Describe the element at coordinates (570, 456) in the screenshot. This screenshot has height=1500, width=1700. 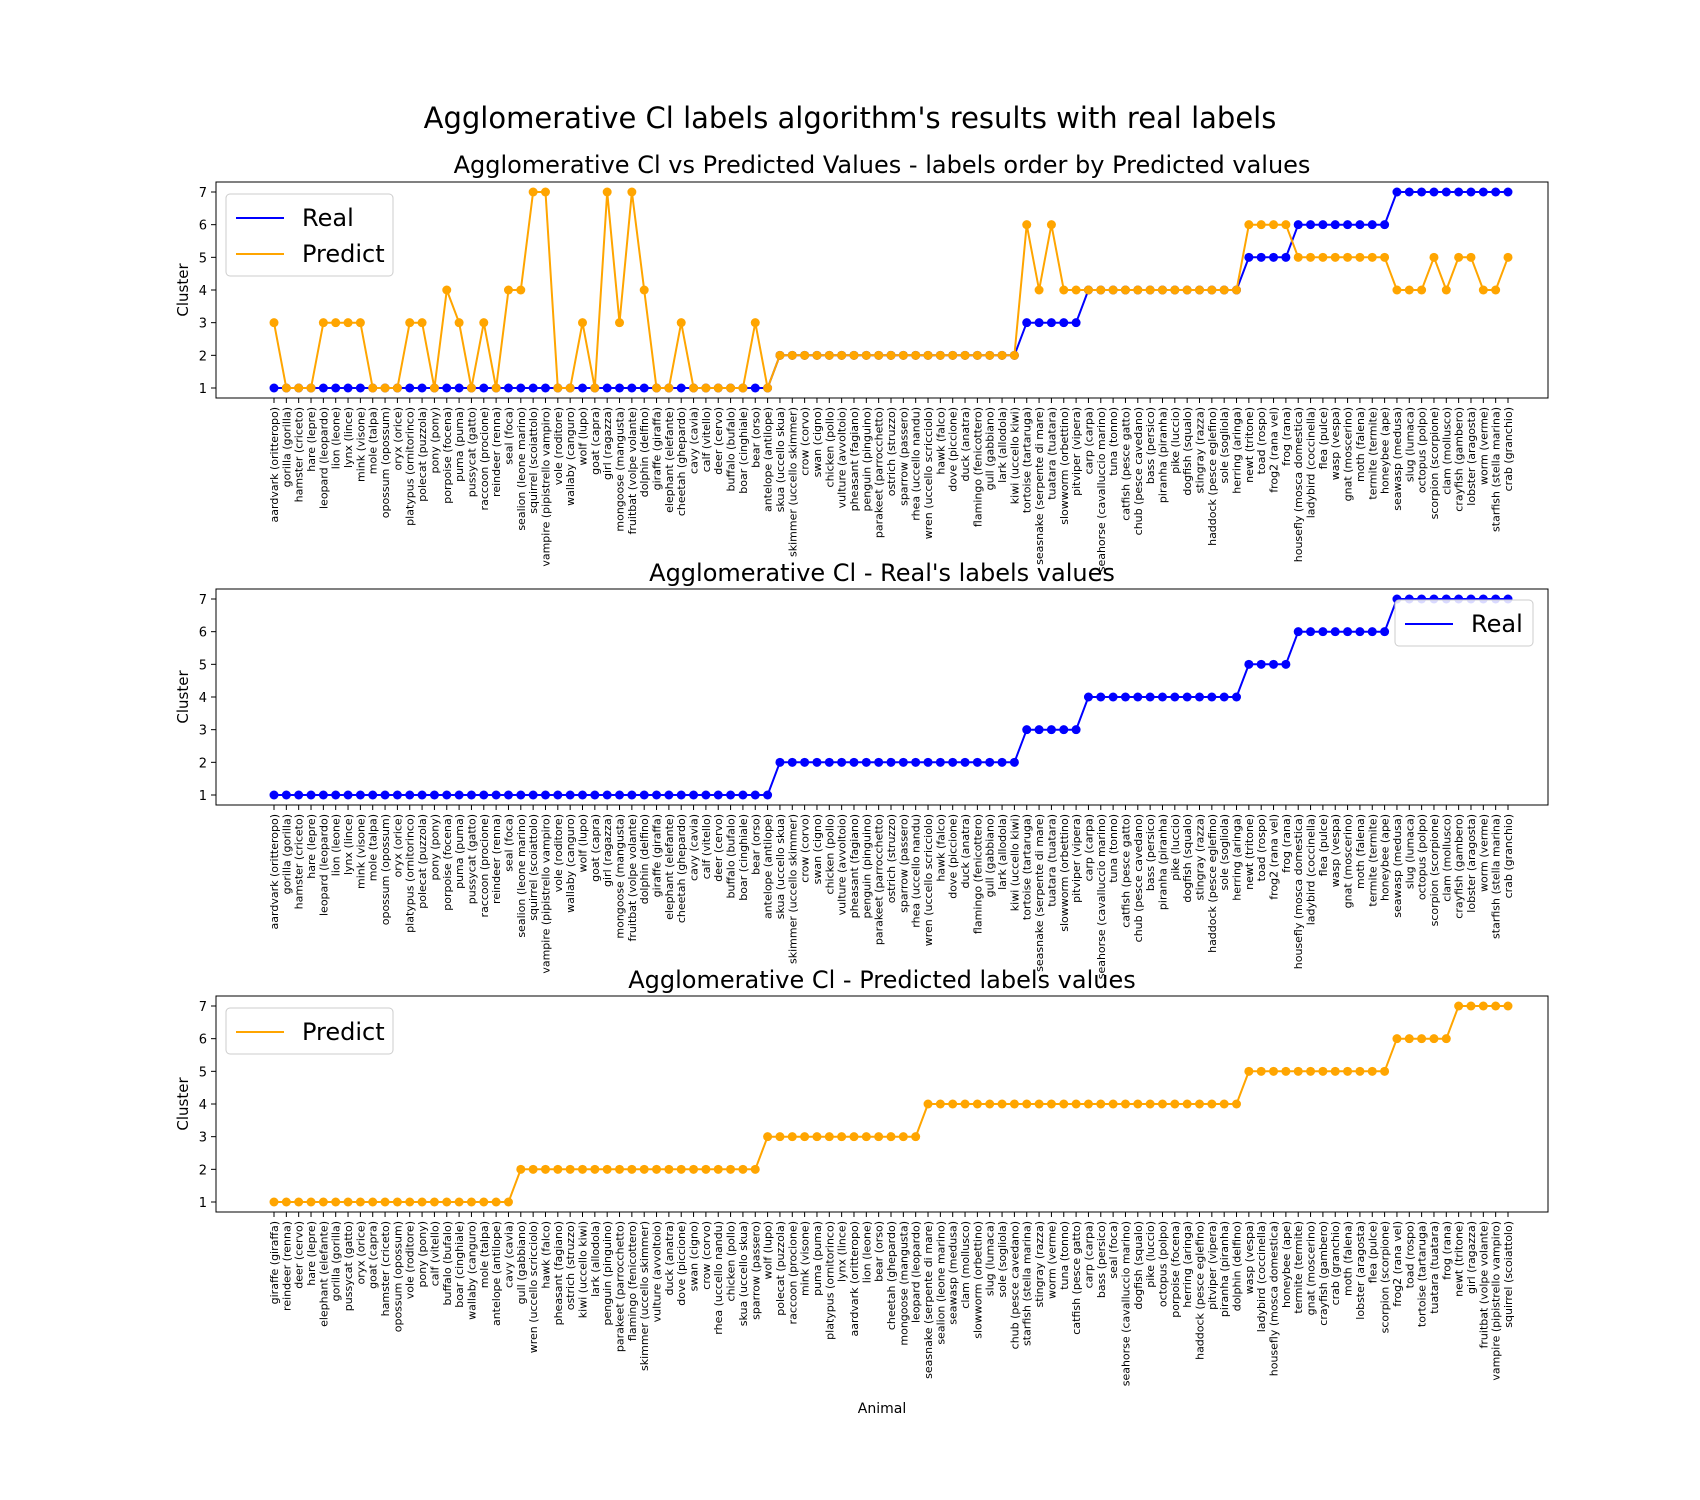
I see `x-tick-label: wallaby (canguro)` at that location.